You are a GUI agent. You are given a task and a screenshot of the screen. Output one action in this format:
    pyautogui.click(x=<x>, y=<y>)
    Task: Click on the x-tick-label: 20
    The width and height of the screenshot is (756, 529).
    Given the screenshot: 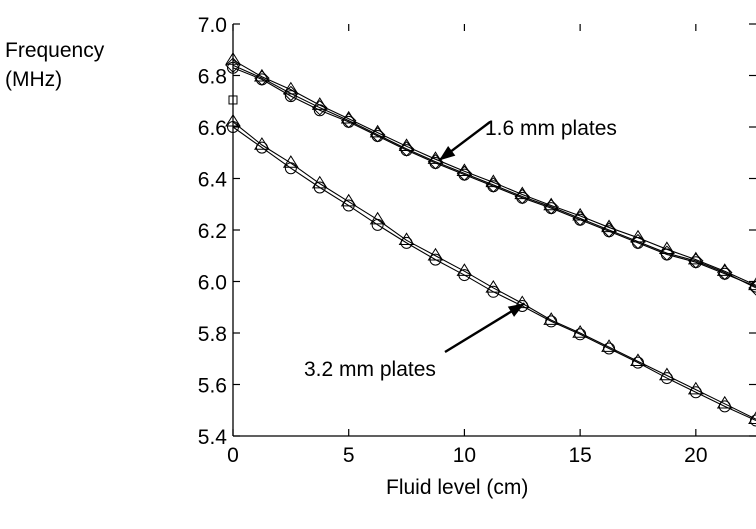 What is the action you would take?
    pyautogui.click(x=695, y=455)
    